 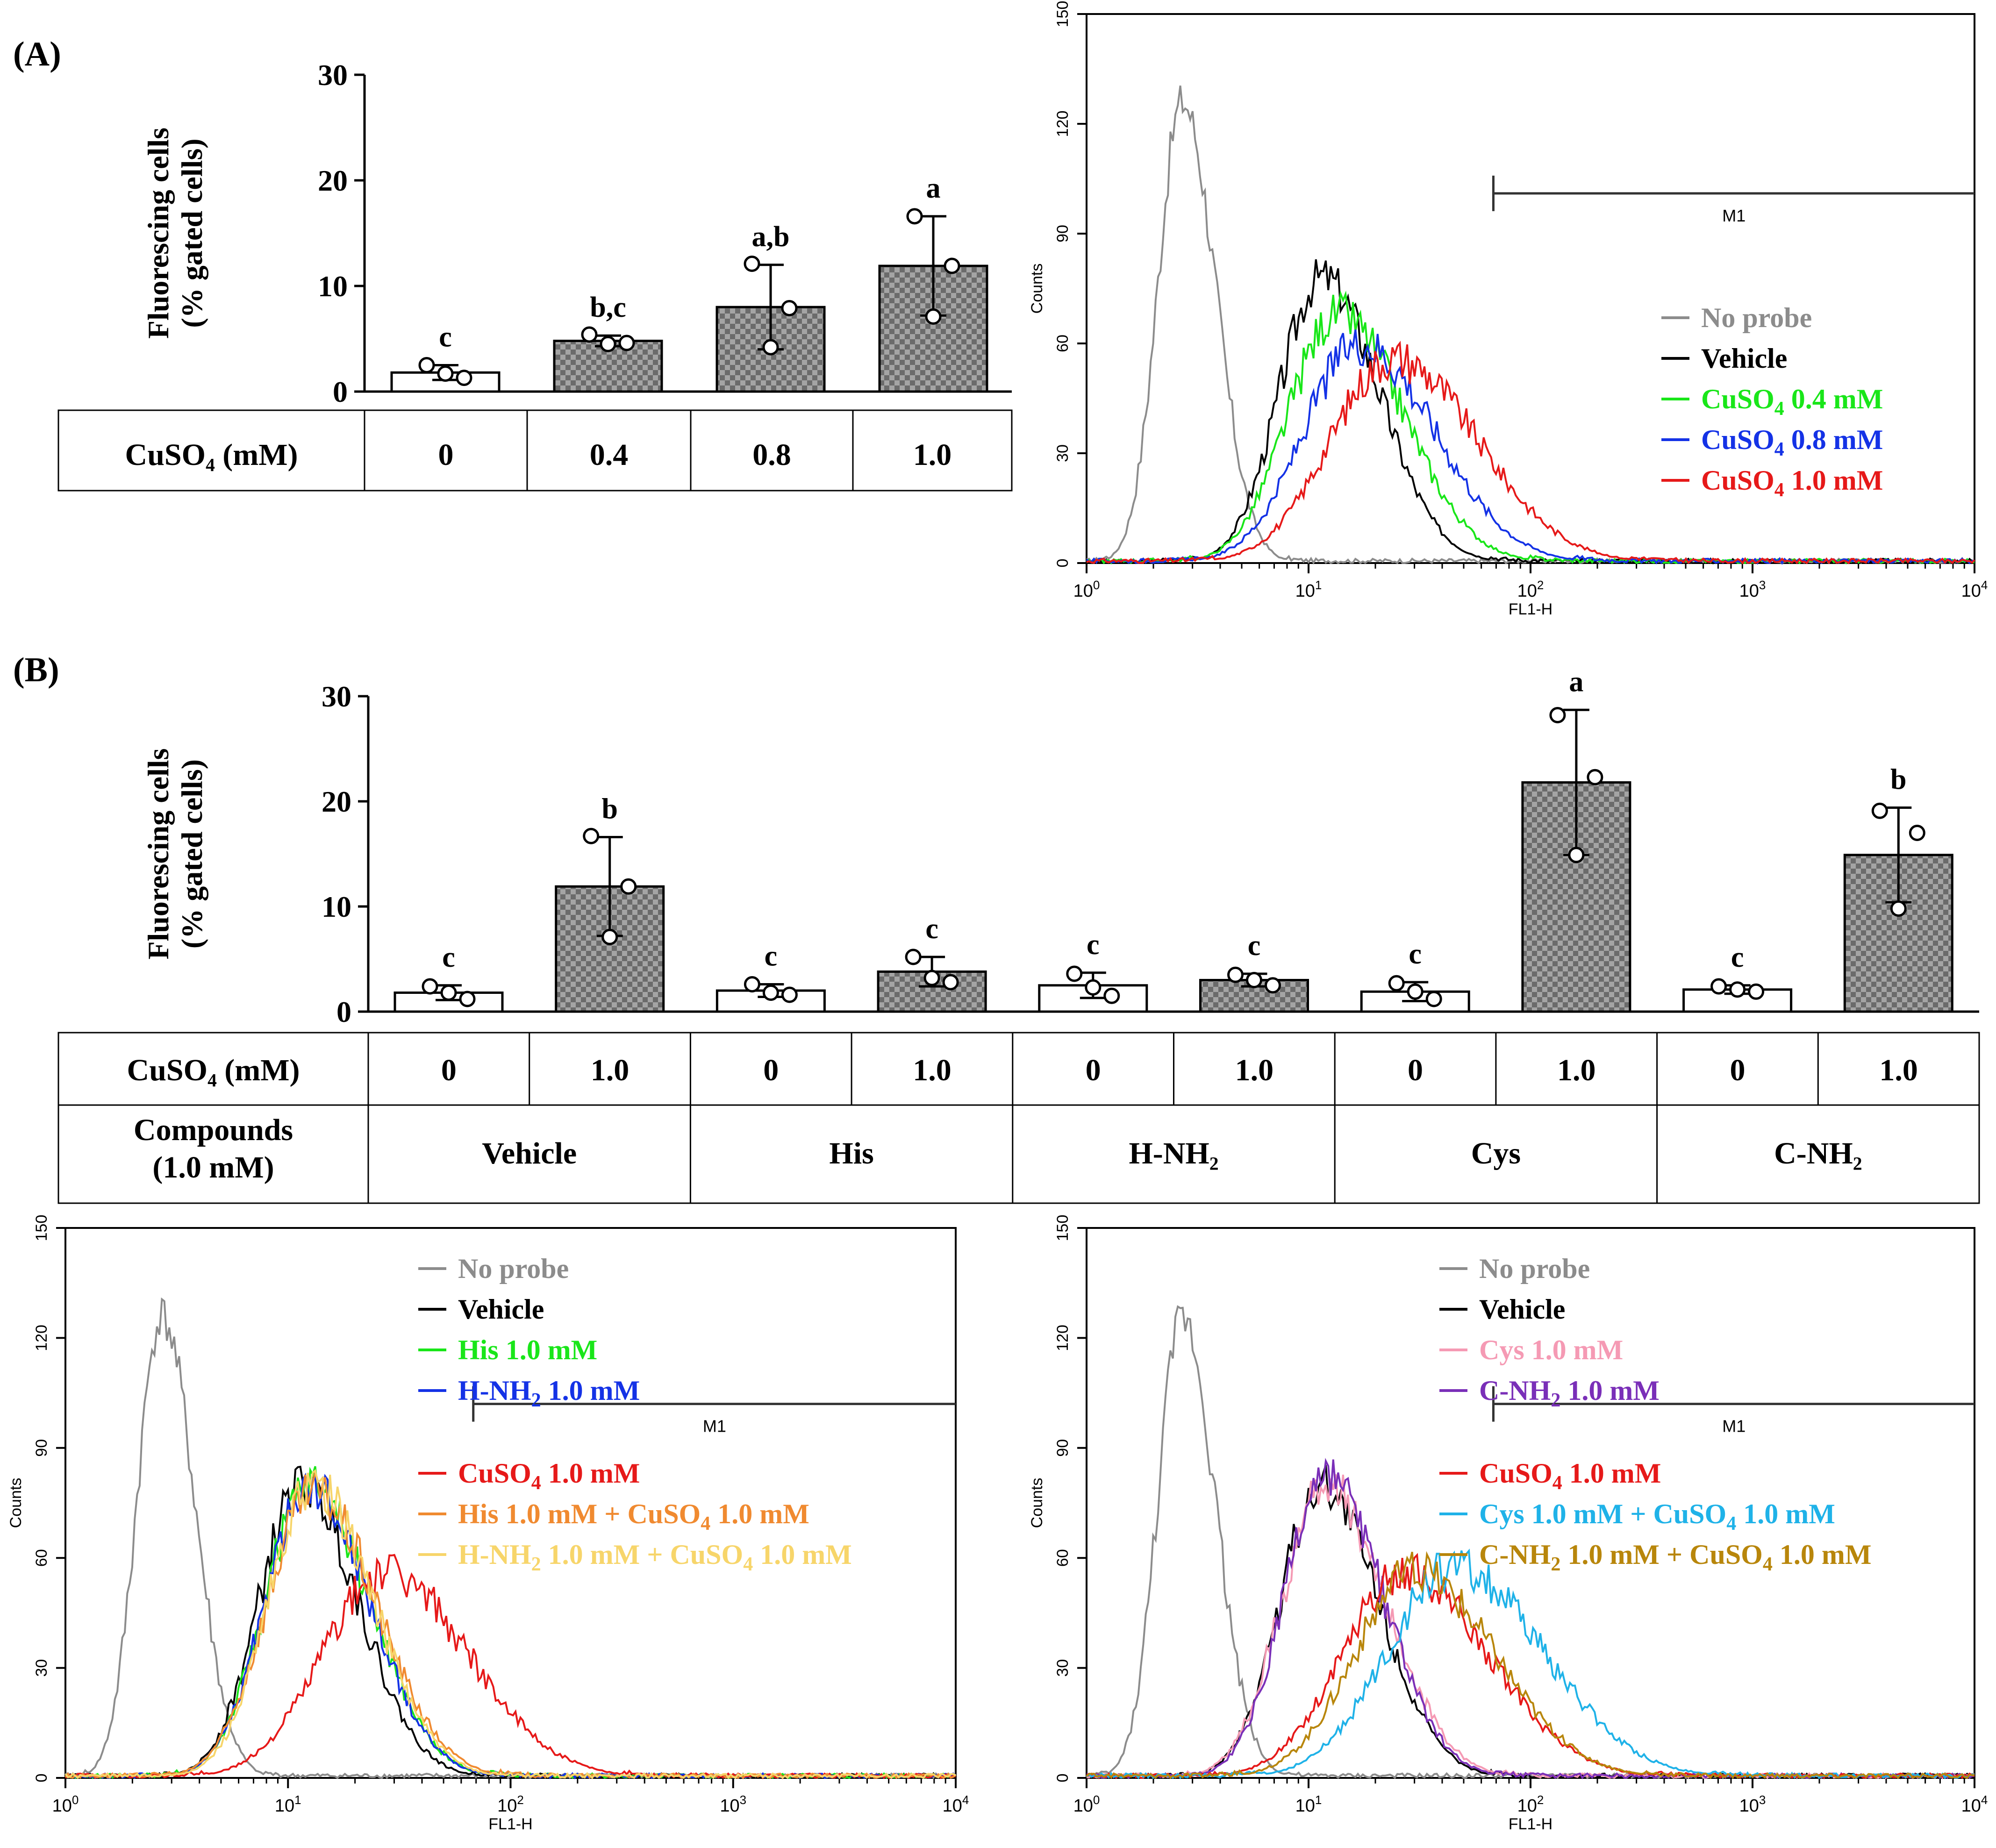 I want to click on bar, so click(x=1576, y=897).